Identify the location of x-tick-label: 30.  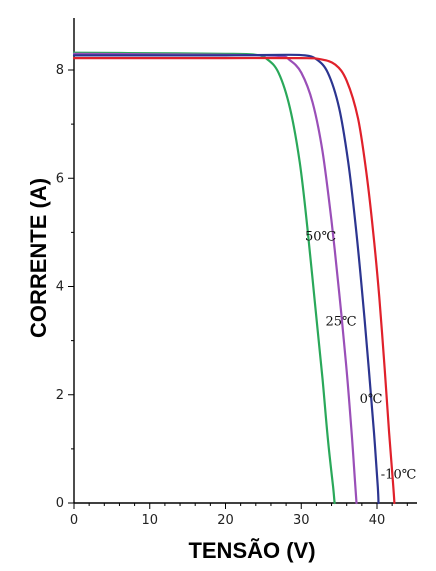
(301, 520).